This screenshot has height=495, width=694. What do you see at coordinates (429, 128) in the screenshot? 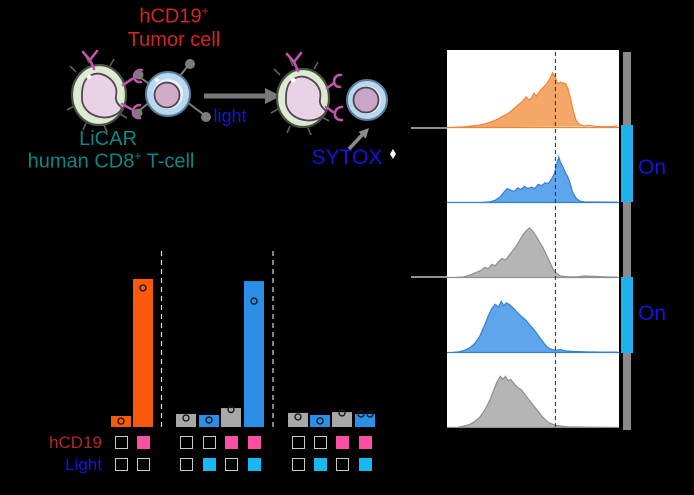
I see `connector-line-top` at bounding box center [429, 128].